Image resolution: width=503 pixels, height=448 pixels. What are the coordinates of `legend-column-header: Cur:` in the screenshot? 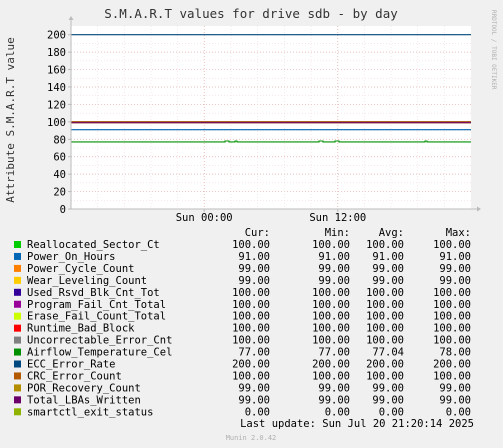 It's located at (257, 233).